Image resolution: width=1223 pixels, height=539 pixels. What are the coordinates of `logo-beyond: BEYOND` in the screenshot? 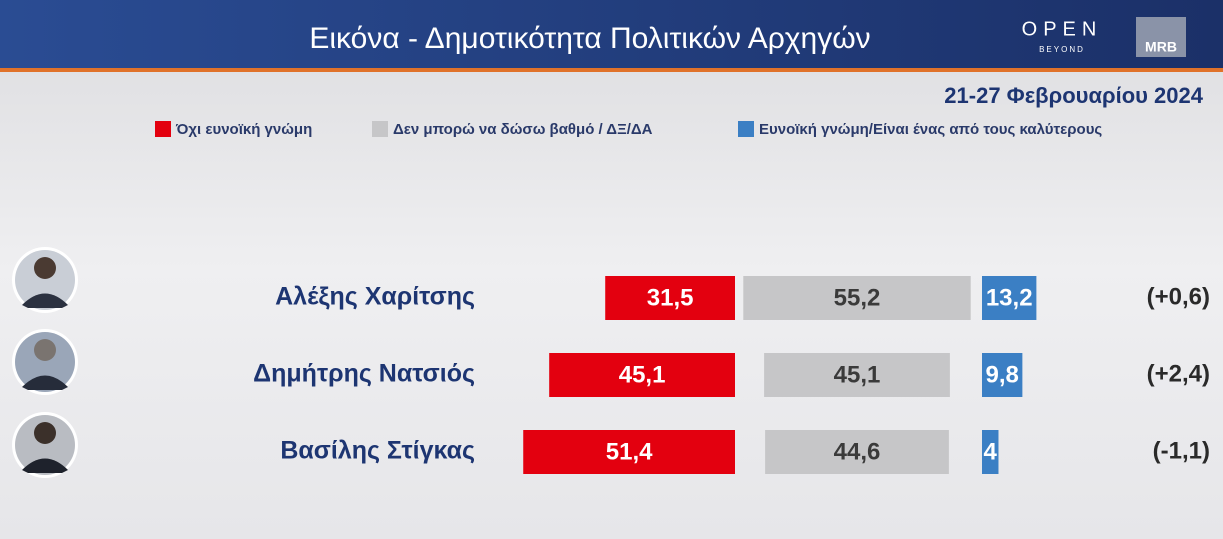 It's located at (1062, 49).